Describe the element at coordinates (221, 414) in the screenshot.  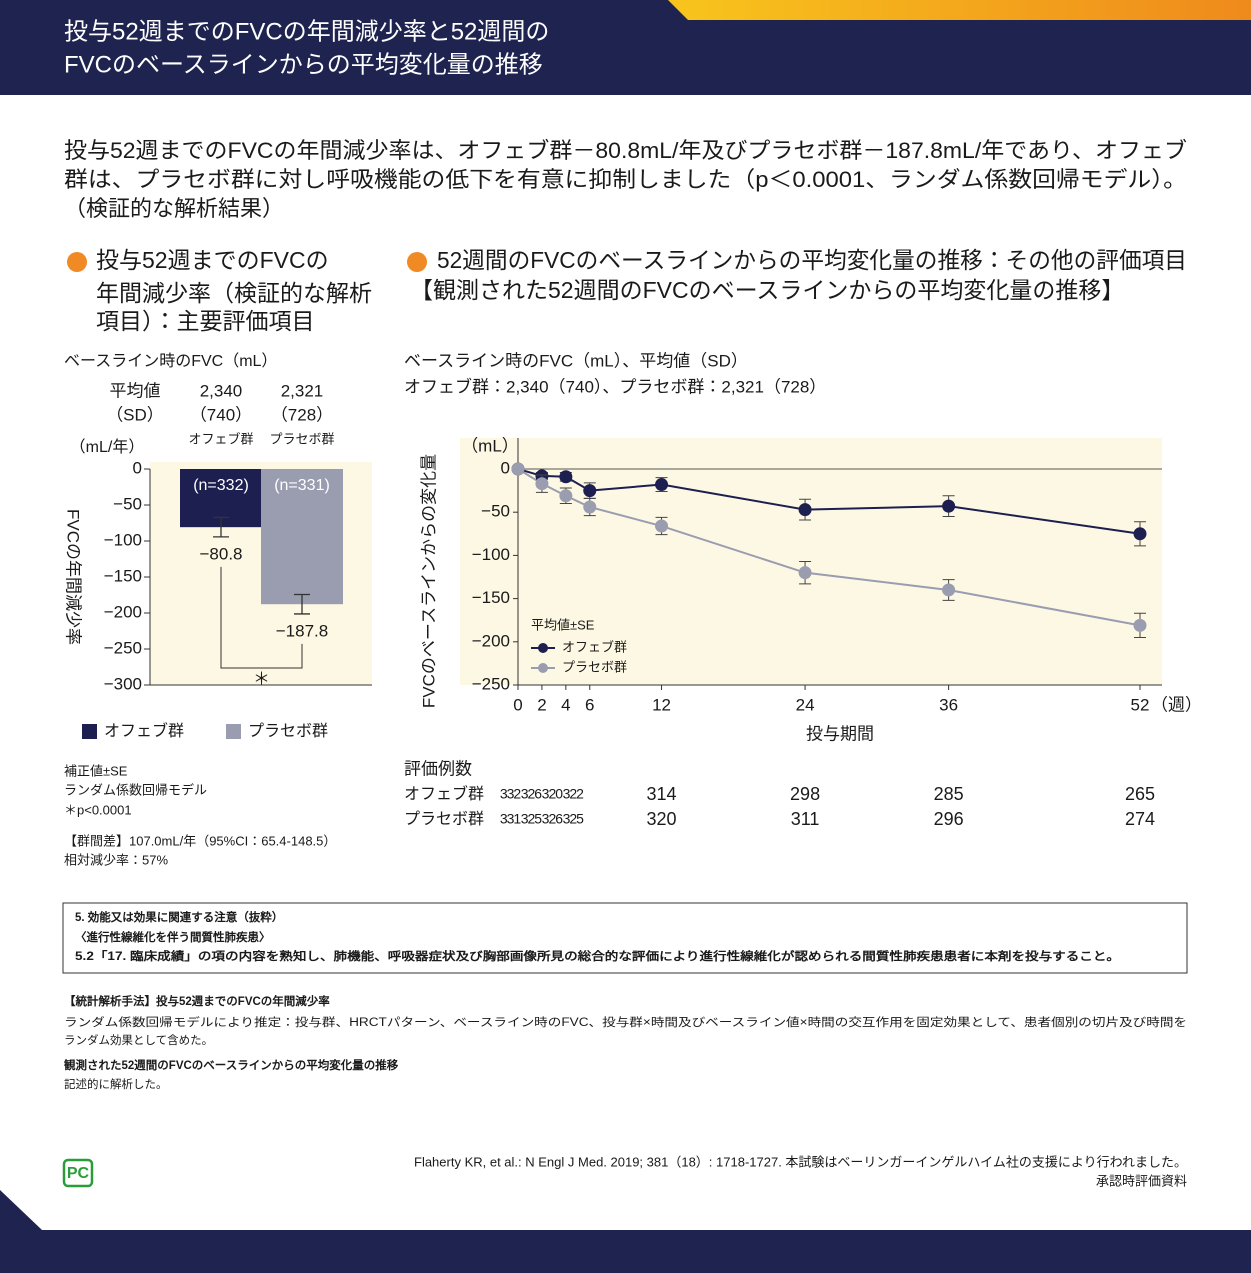
I see `baseline-cell: （740）` at that location.